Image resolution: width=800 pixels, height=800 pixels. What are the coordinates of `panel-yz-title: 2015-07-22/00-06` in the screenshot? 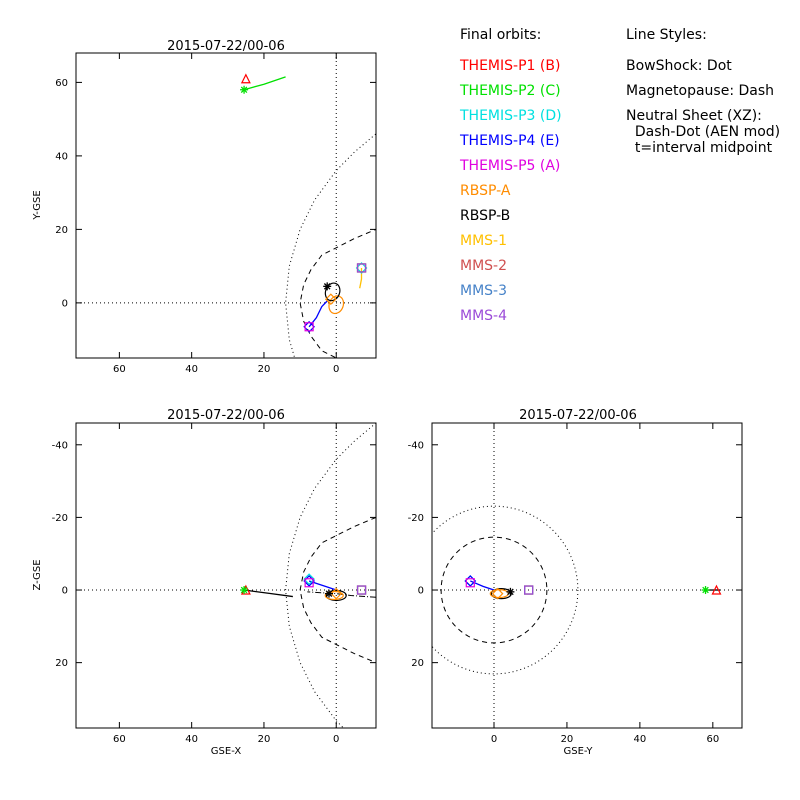 It's located at (578, 415).